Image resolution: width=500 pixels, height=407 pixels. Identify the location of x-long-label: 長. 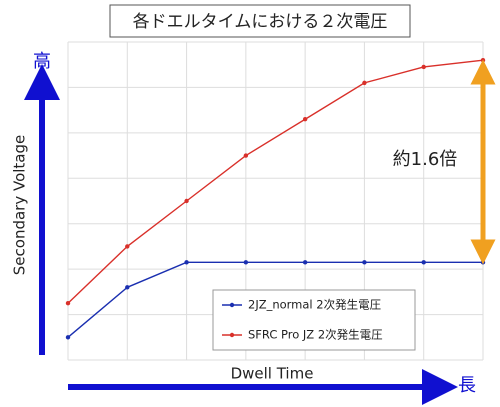
(467, 385).